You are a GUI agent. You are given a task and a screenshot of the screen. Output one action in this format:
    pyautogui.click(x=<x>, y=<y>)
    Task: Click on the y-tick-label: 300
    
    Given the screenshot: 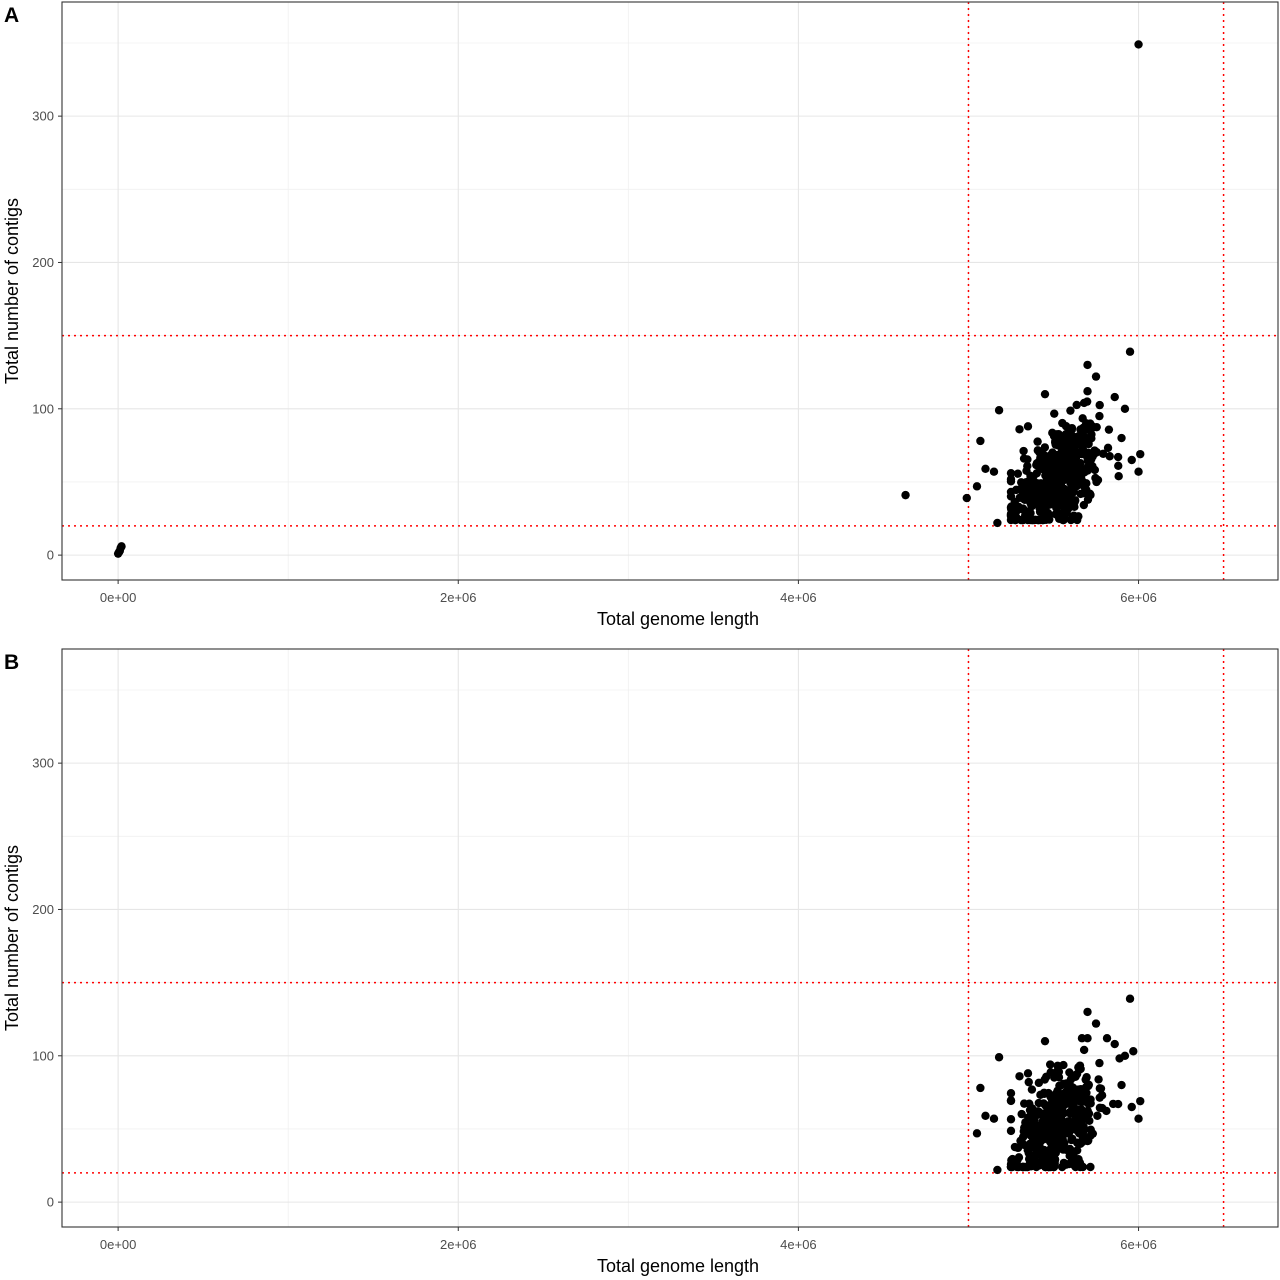 What is the action you would take?
    pyautogui.click(x=43, y=116)
    